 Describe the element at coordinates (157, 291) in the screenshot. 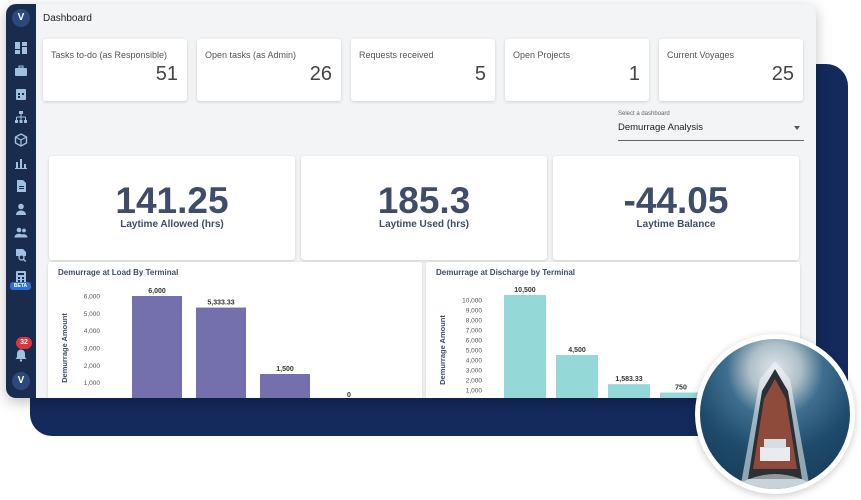

I see `bar-value-label: 6,000` at that location.